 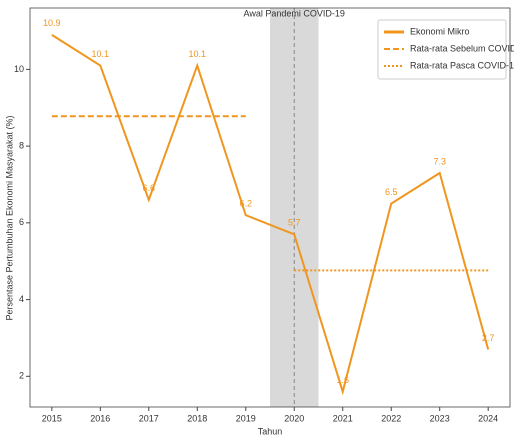 I want to click on data-label: 1.6, so click(x=342, y=380).